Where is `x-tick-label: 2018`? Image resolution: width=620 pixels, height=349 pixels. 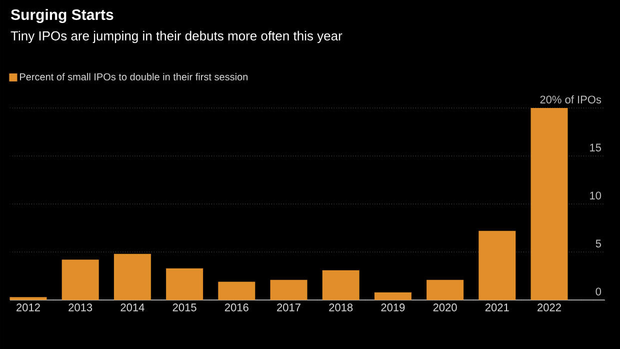 x-tick-label: 2018 is located at coordinates (341, 308).